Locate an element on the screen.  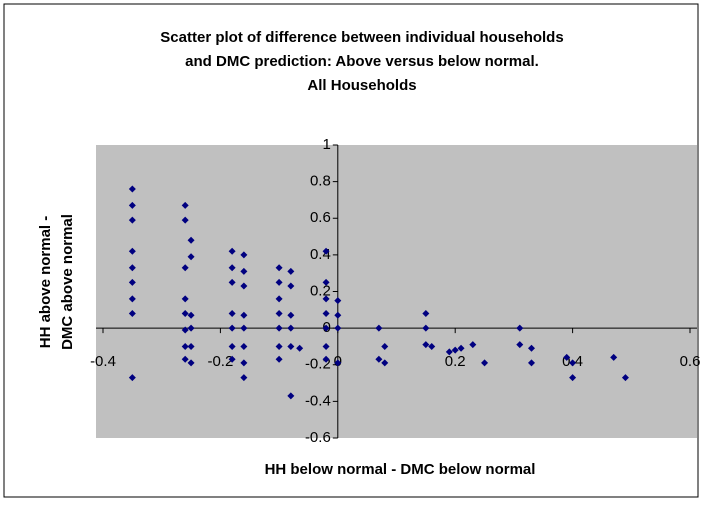
y-tick-label: 0.2 is located at coordinates (320, 290).